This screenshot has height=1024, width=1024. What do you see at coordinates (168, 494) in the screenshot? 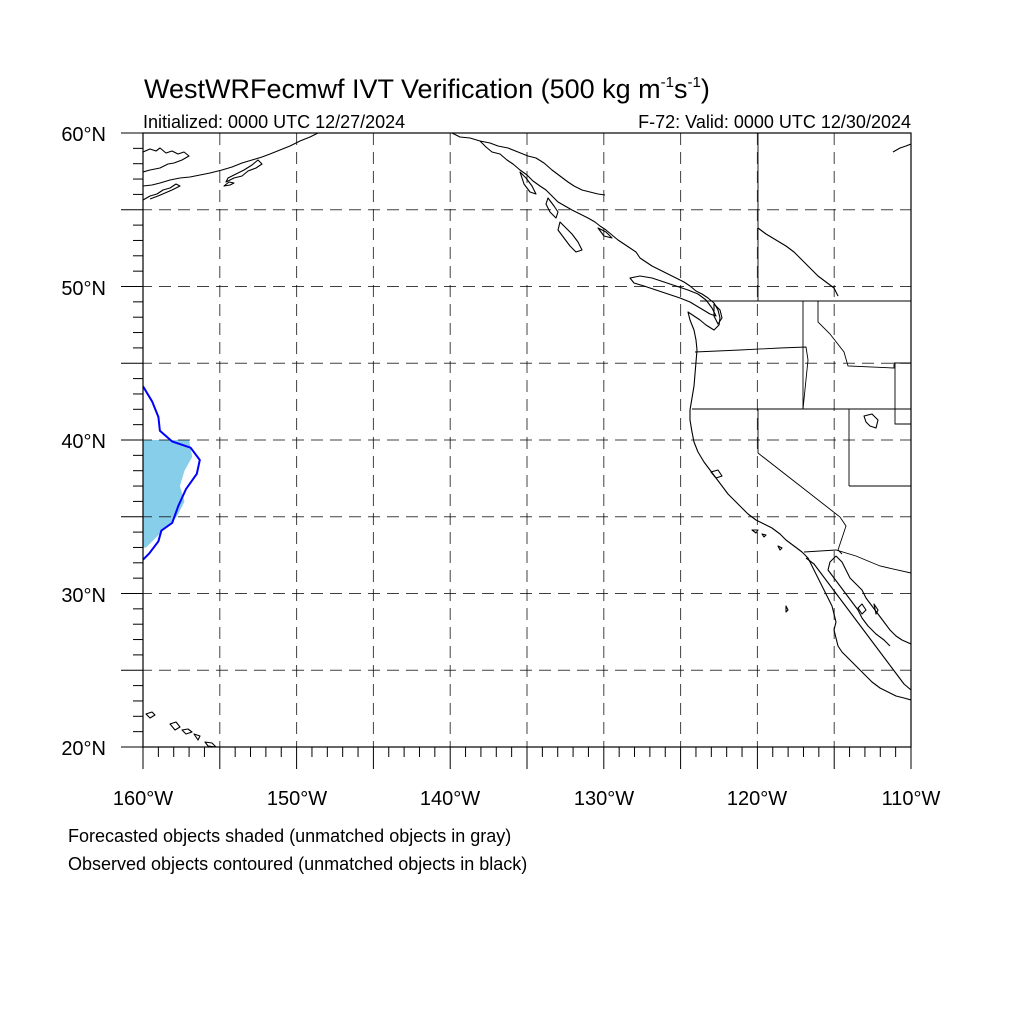
I see `forecast-object-shaded` at bounding box center [168, 494].